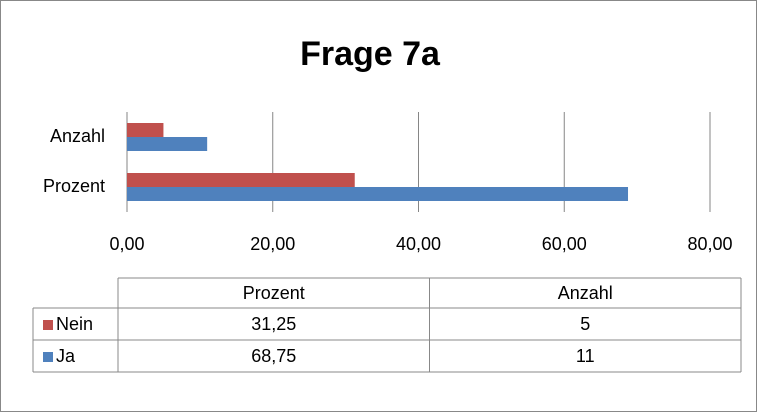  I want to click on table-cell: 68,75, so click(273, 356).